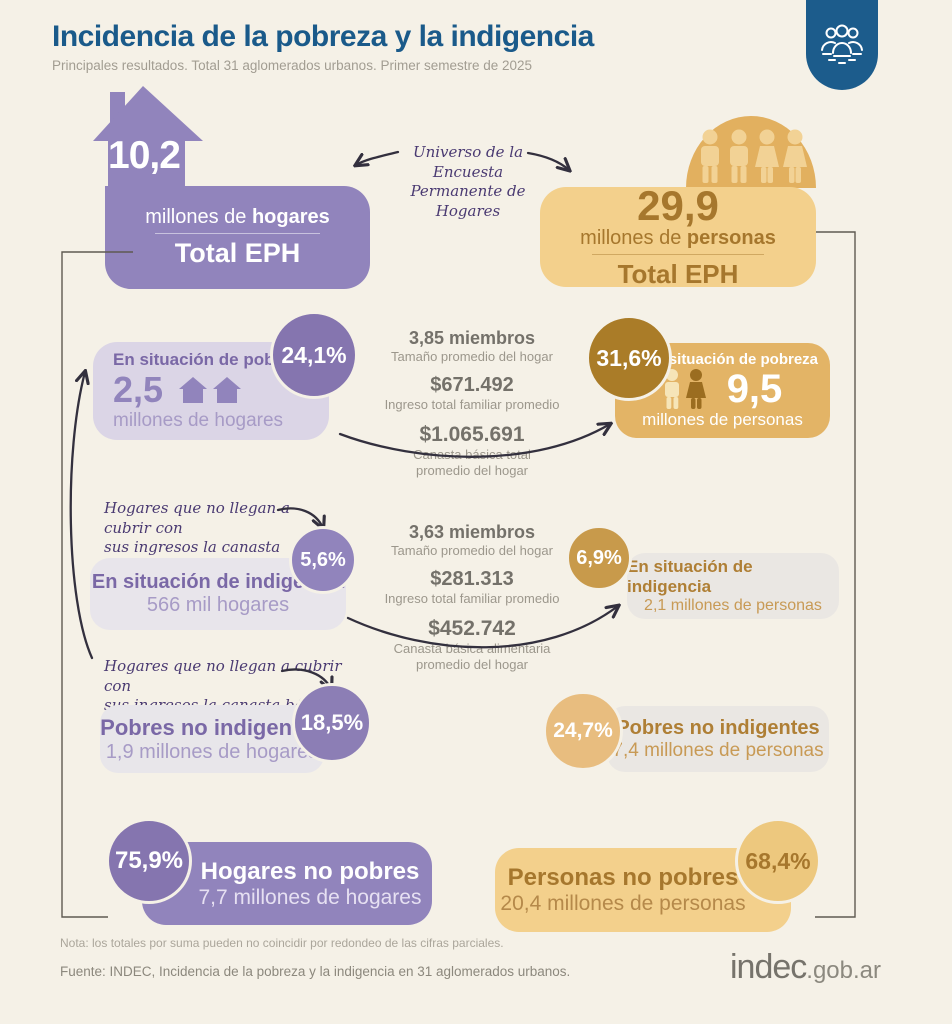  I want to click on households-notpoor-label: Hogares no pobres, so click(310, 871).